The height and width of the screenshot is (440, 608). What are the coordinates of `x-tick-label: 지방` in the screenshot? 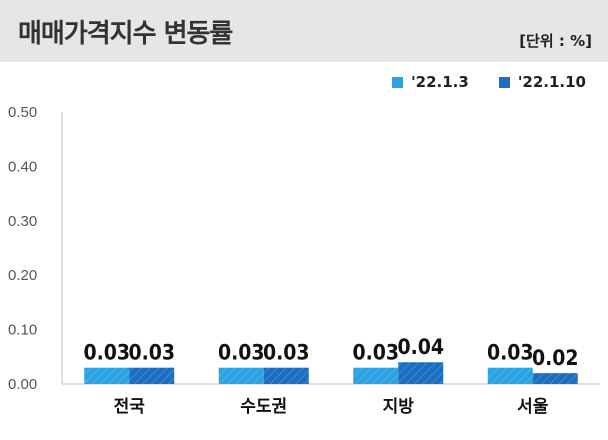 It's located at (399, 407).